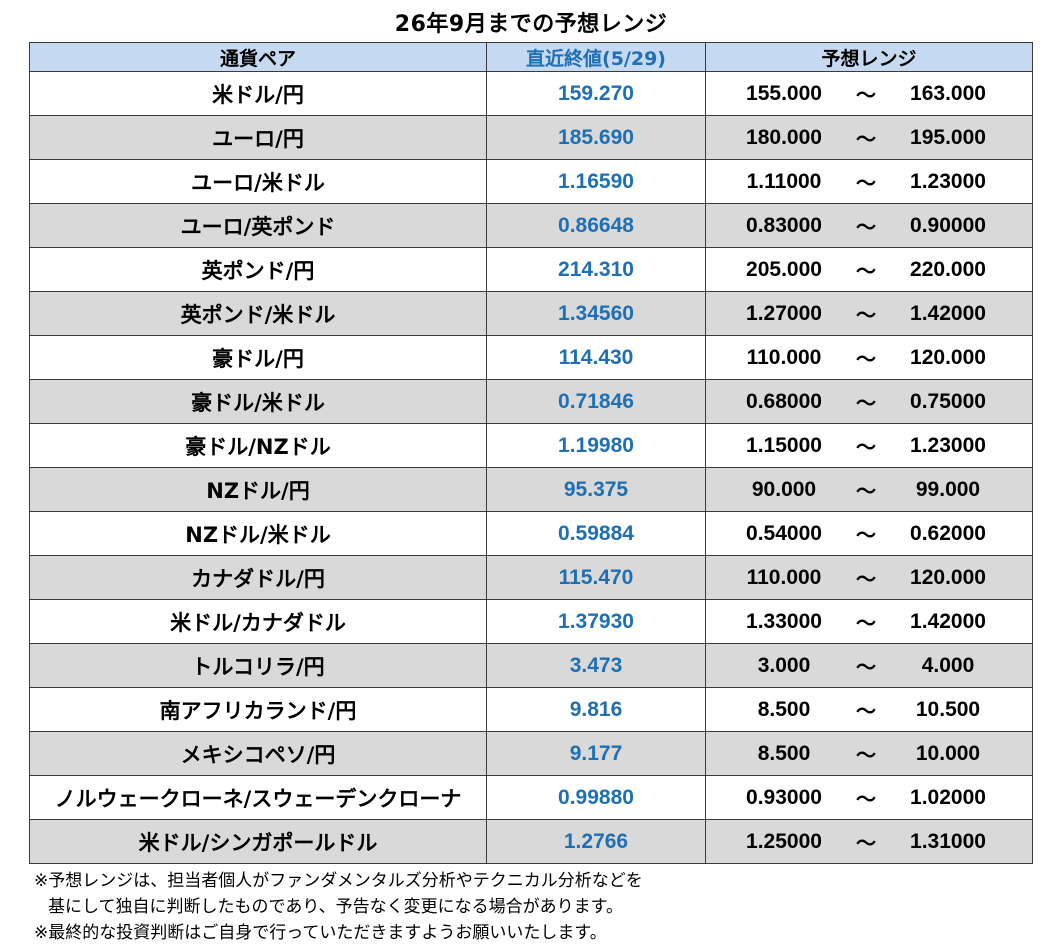 The width and height of the screenshot is (1062, 949). What do you see at coordinates (784, 577) in the screenshot?
I see `range-low: 110.000` at bounding box center [784, 577].